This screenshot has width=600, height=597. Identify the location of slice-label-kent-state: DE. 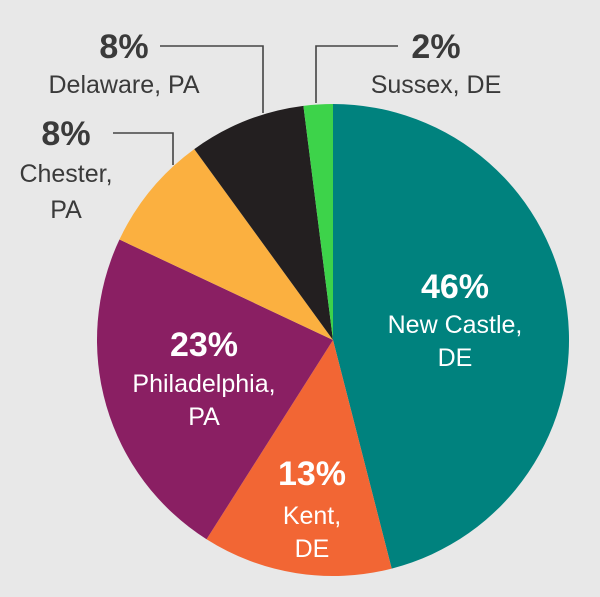
(312, 549).